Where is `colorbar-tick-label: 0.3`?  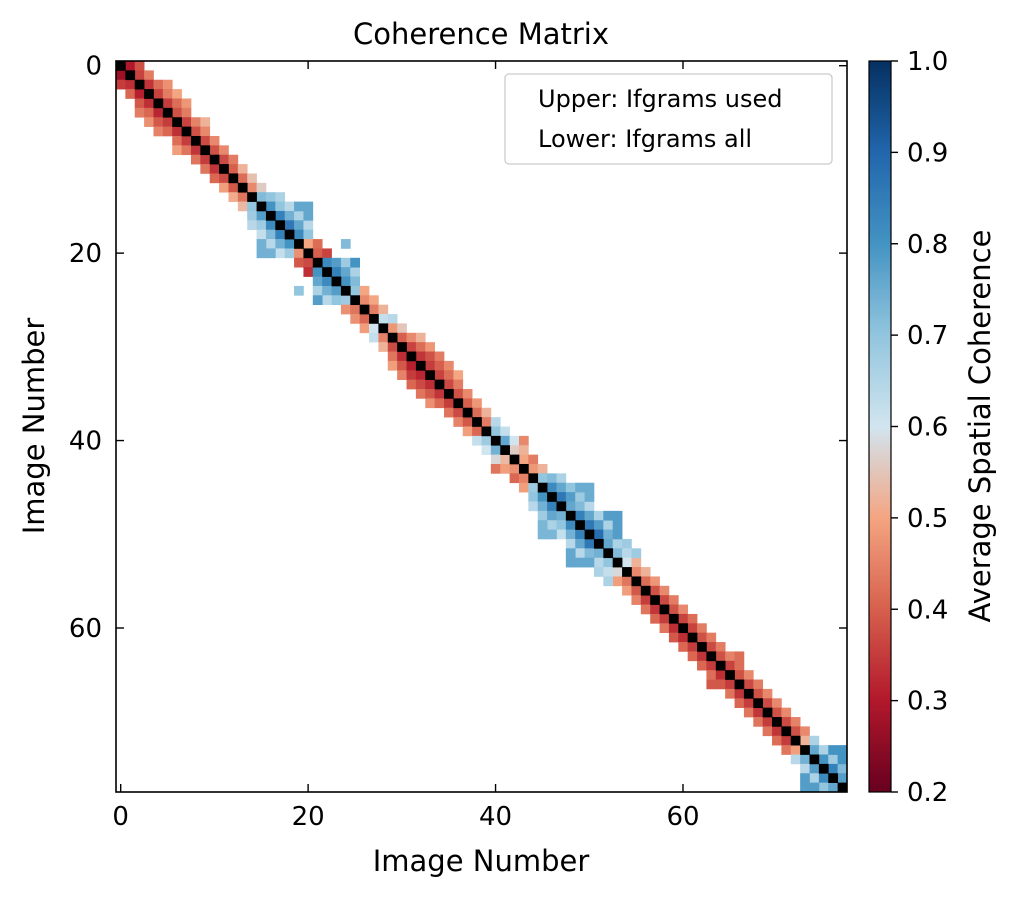 colorbar-tick-label: 0.3 is located at coordinates (927, 702).